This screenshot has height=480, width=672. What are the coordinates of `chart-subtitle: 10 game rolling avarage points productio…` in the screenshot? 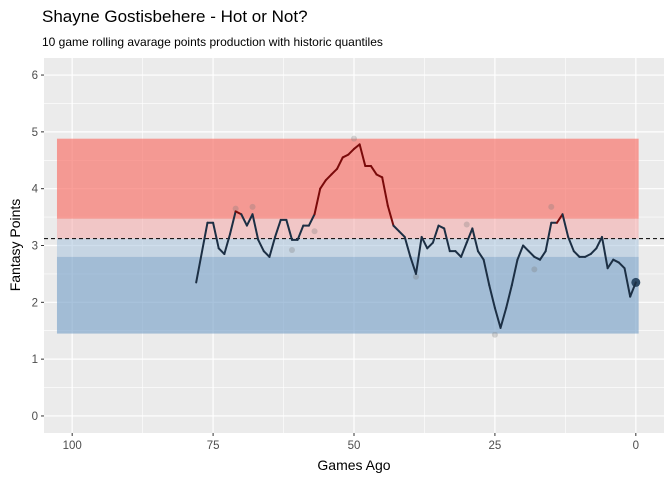 It's located at (212, 42).